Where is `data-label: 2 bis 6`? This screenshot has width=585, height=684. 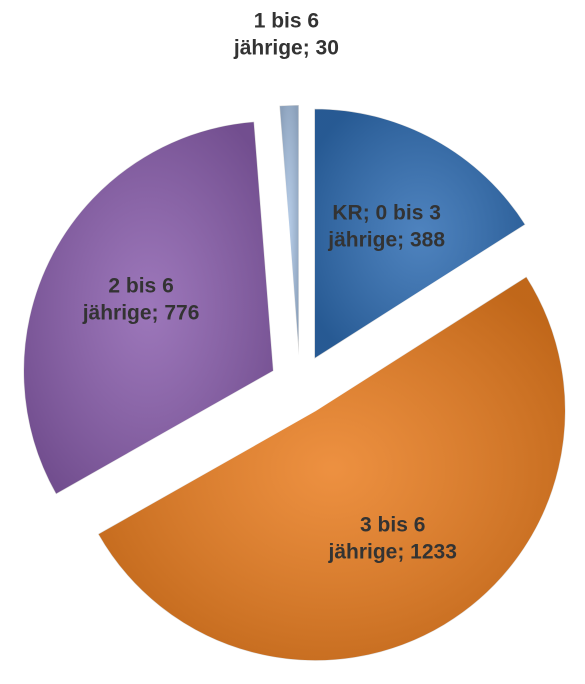 data-label: 2 bis 6 is located at coordinates (140, 286).